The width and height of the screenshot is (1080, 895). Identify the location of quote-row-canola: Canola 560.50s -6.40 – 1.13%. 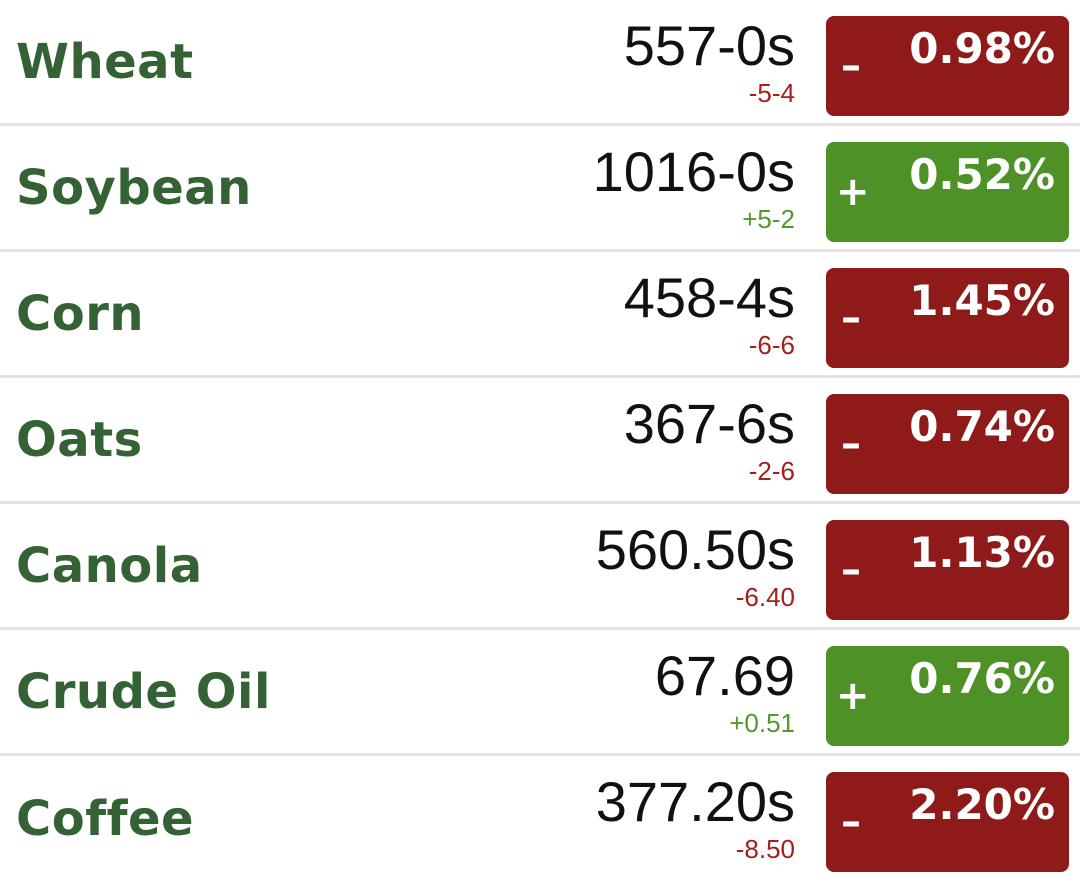
(540, 567).